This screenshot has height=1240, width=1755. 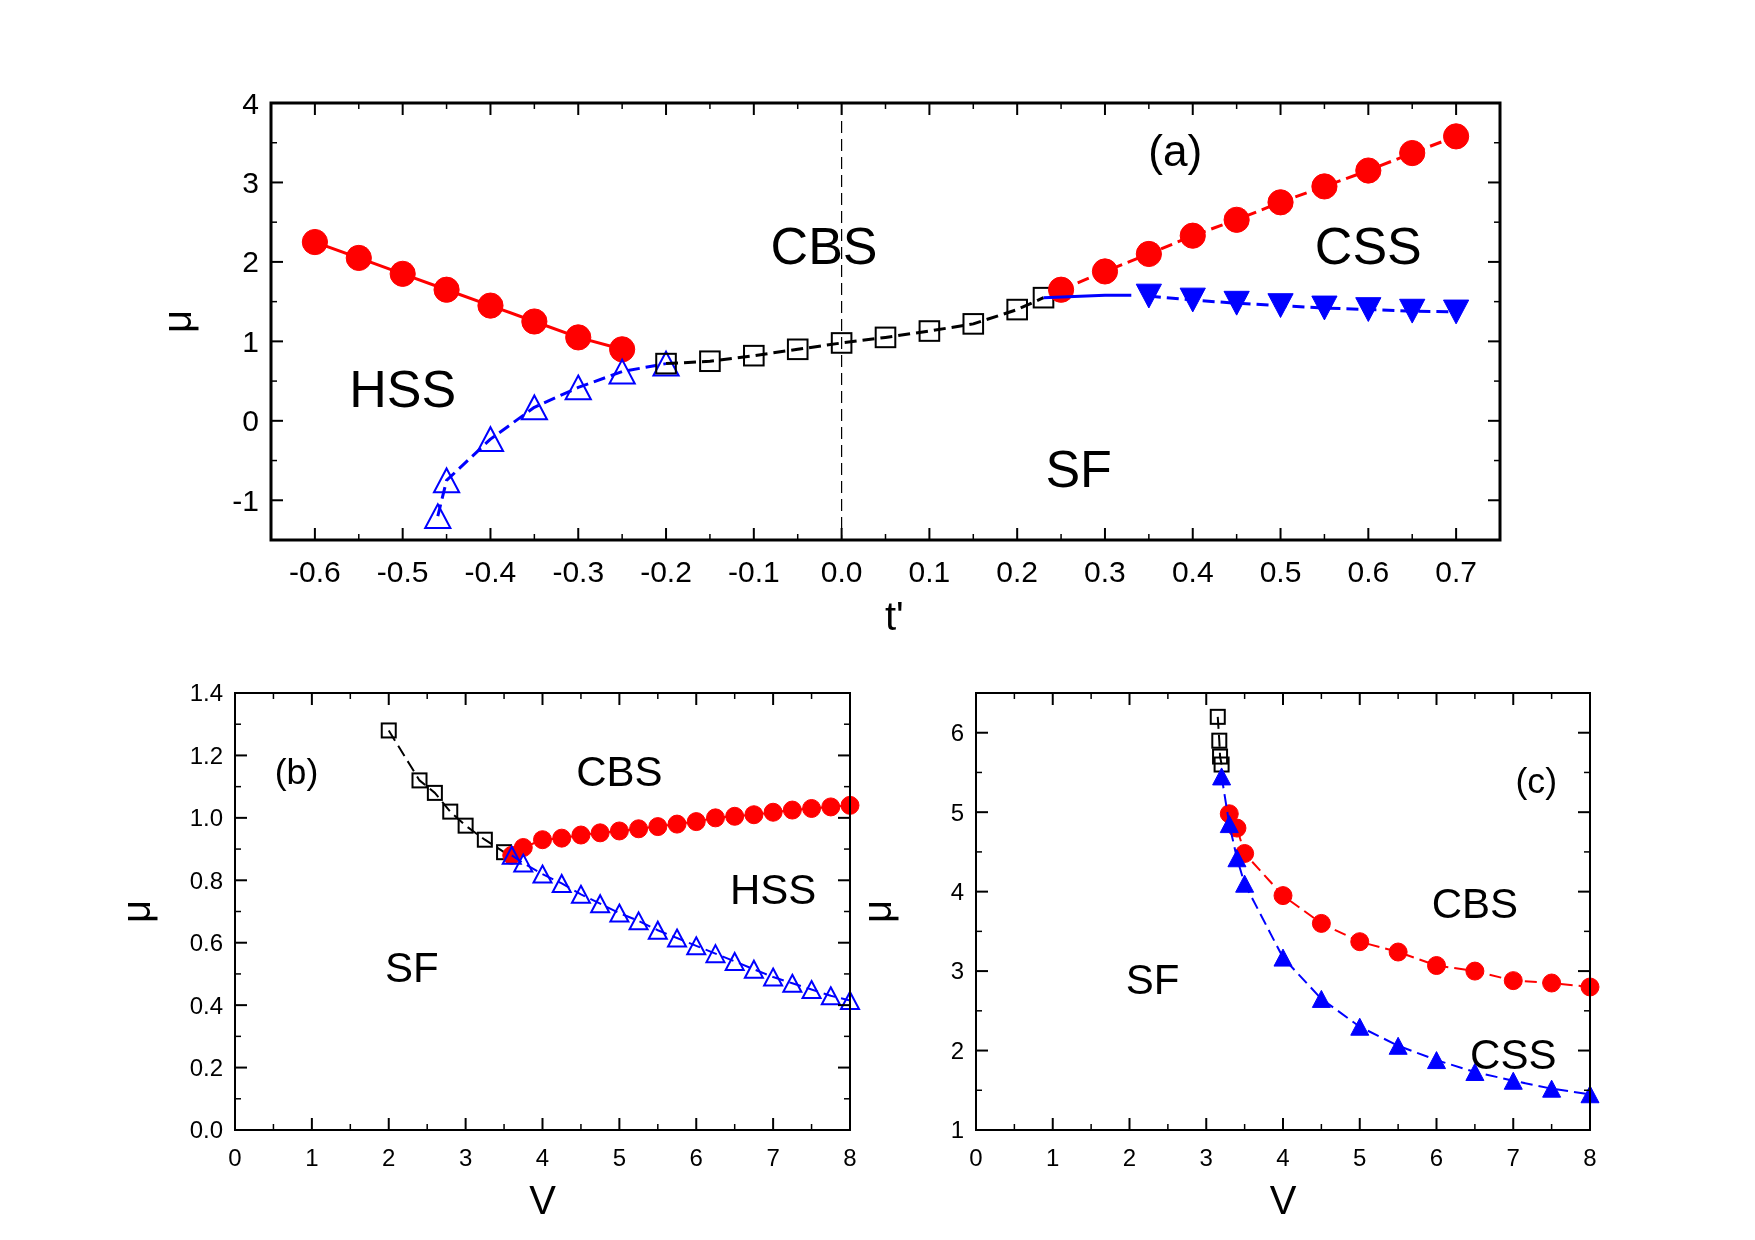 I want to click on x-axis-title: t', so click(x=894, y=616).